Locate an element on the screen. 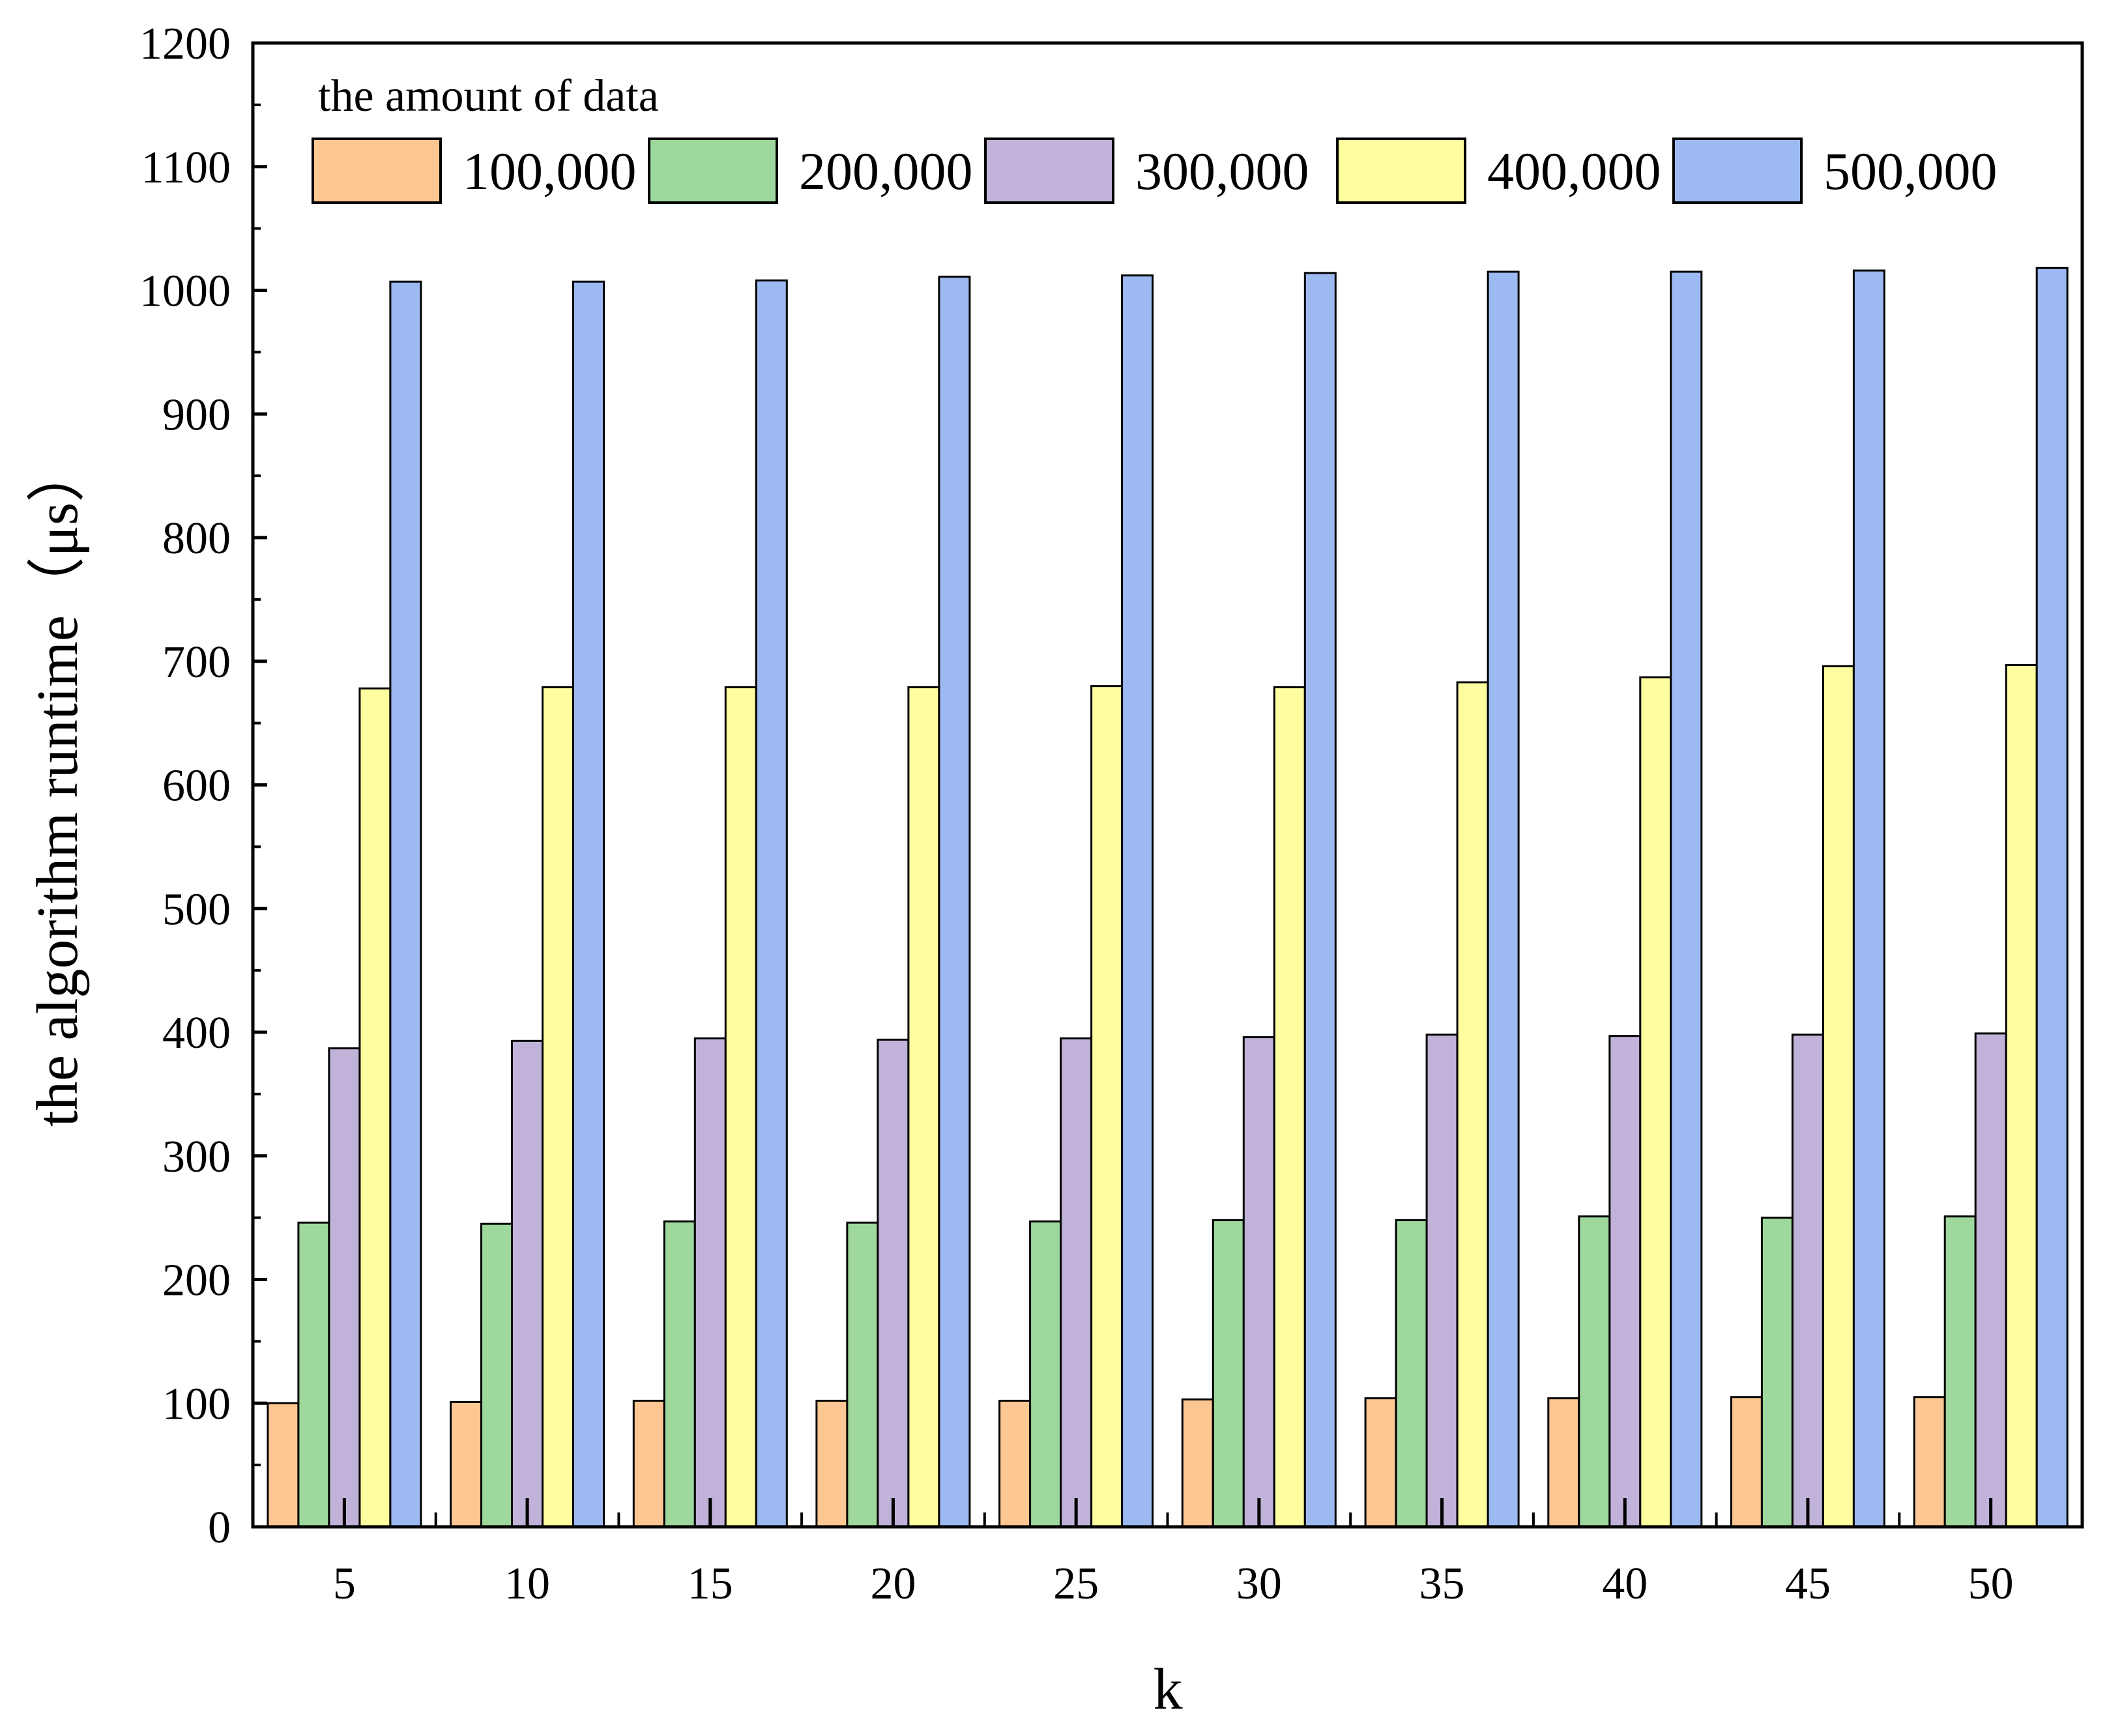 The height and width of the screenshot is (1736, 2107). y-tick-label: 400 is located at coordinates (196, 1033).